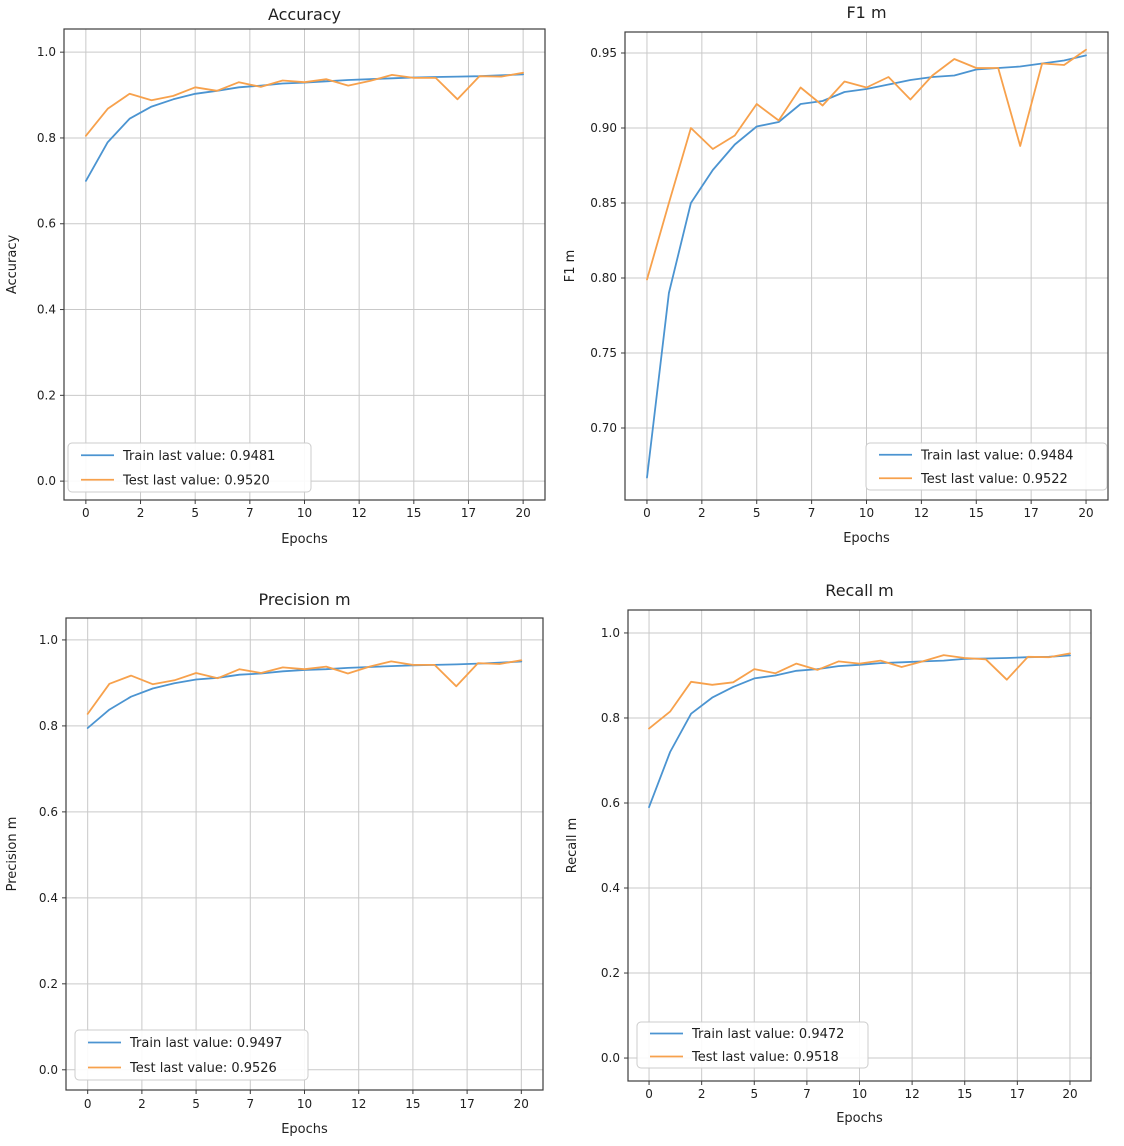  I want to click on f1-xtick-label: 10, so click(866, 513).